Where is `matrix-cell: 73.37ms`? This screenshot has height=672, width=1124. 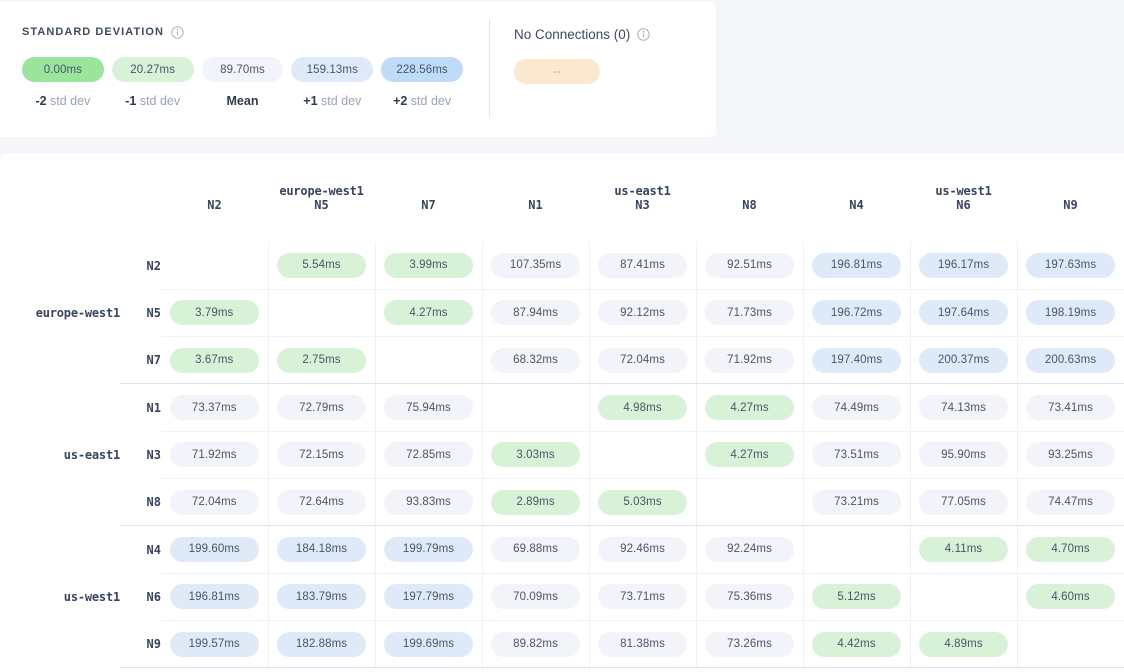
matrix-cell: 73.37ms is located at coordinates (215, 407).